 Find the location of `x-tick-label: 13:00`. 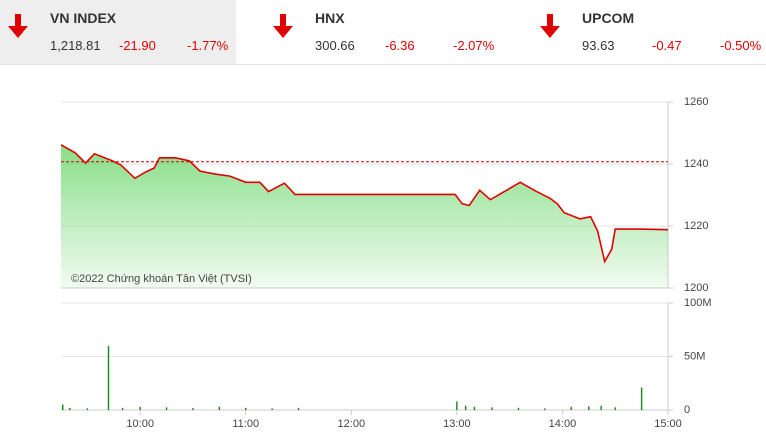

x-tick-label: 13:00 is located at coordinates (457, 424).